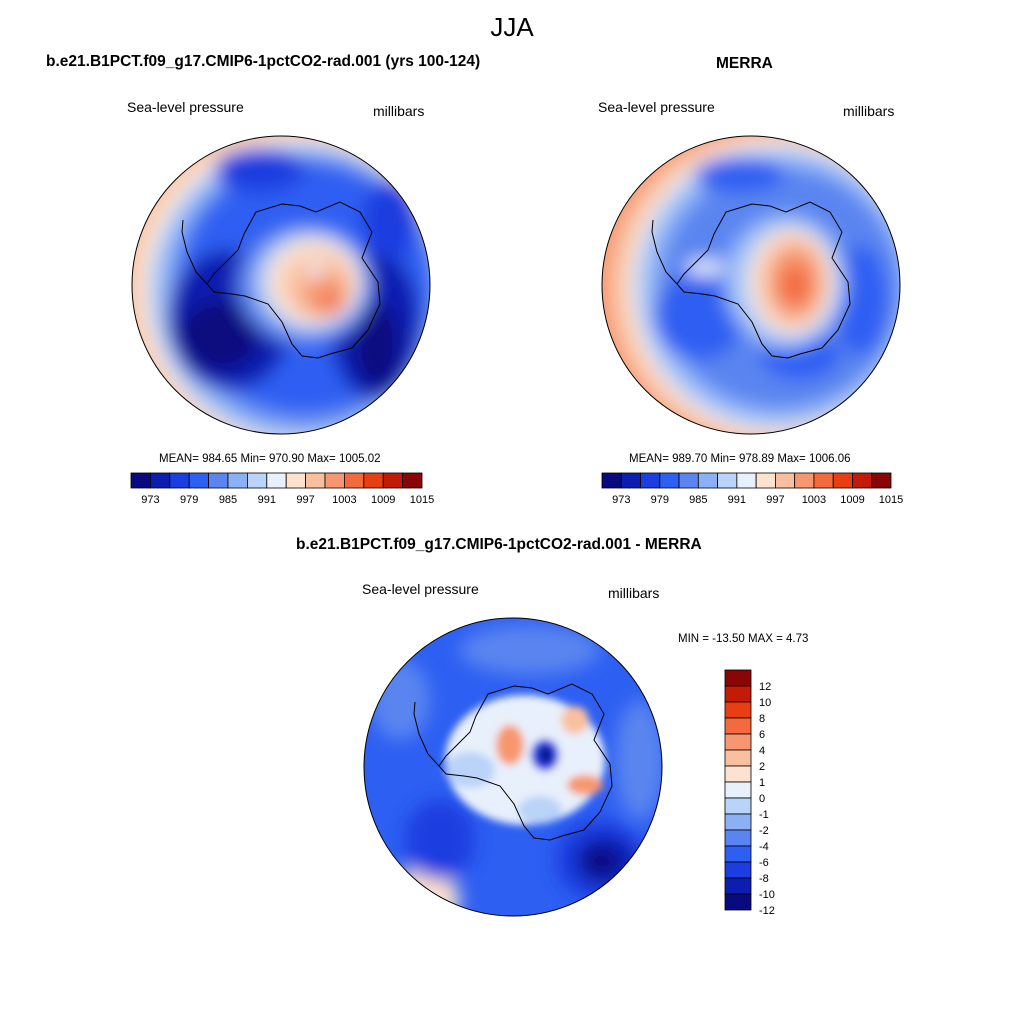 Image resolution: width=1024 pixels, height=1024 pixels. Describe the element at coordinates (743, 639) in the screenshot. I see `panel3-stats: MIN = -13.50 MAX = 4.73` at that location.